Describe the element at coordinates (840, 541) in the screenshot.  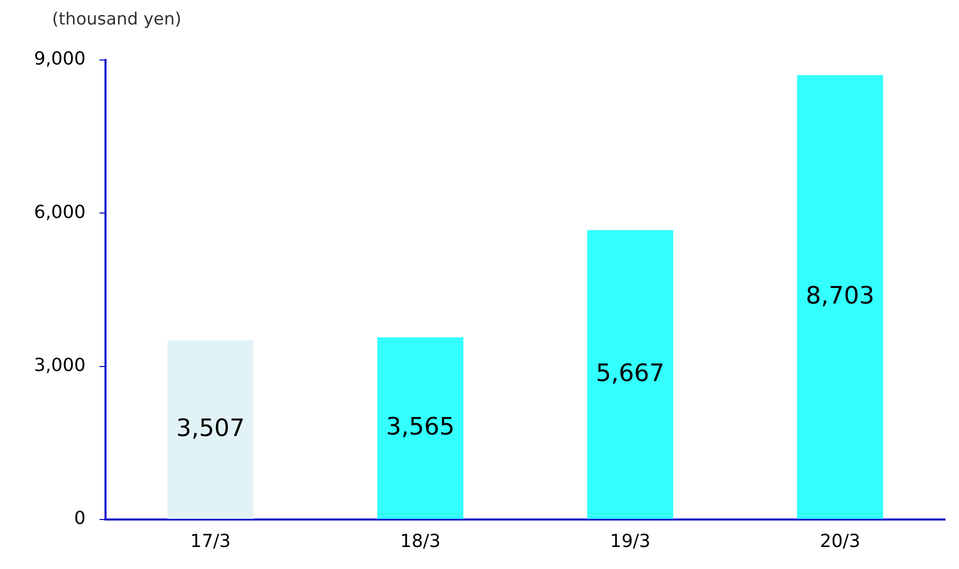
I see `x-tick-label: 20/3` at that location.